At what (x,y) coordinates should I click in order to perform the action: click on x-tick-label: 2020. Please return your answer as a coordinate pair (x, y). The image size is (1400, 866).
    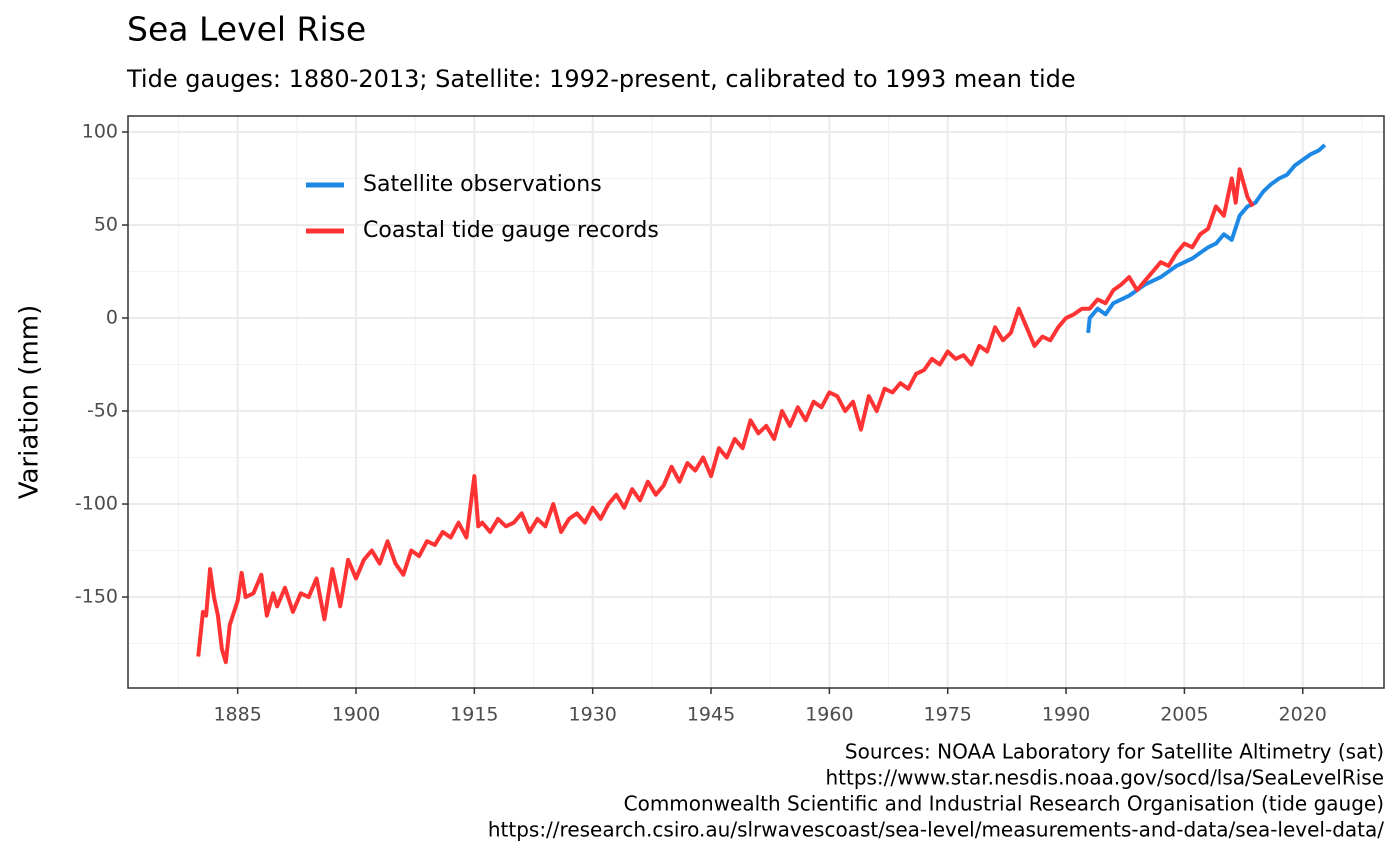
    Looking at the image, I should click on (1303, 715).